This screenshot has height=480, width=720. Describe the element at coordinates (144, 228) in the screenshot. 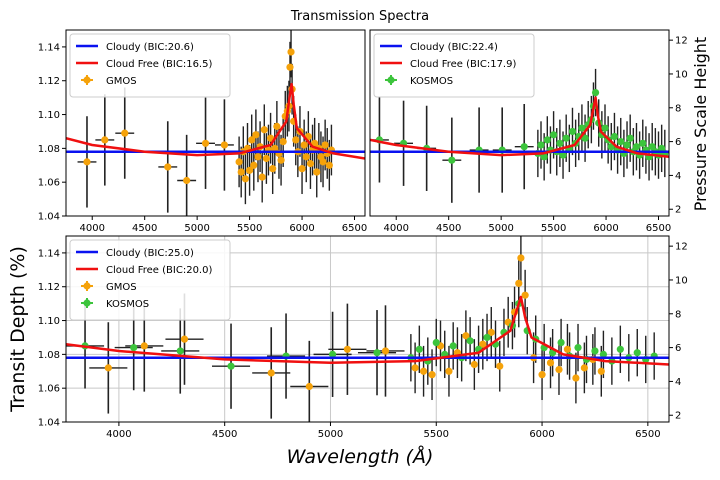

I see `x-tick-label: 4500` at that location.